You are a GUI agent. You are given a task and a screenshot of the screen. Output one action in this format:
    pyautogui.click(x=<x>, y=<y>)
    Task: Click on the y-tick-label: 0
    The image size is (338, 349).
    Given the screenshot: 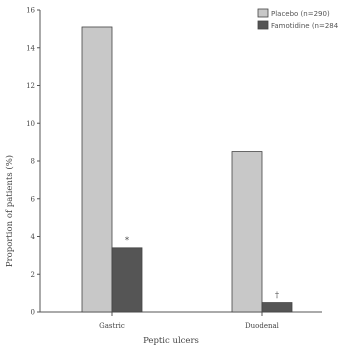 What is the action you would take?
    pyautogui.click(x=33, y=313)
    